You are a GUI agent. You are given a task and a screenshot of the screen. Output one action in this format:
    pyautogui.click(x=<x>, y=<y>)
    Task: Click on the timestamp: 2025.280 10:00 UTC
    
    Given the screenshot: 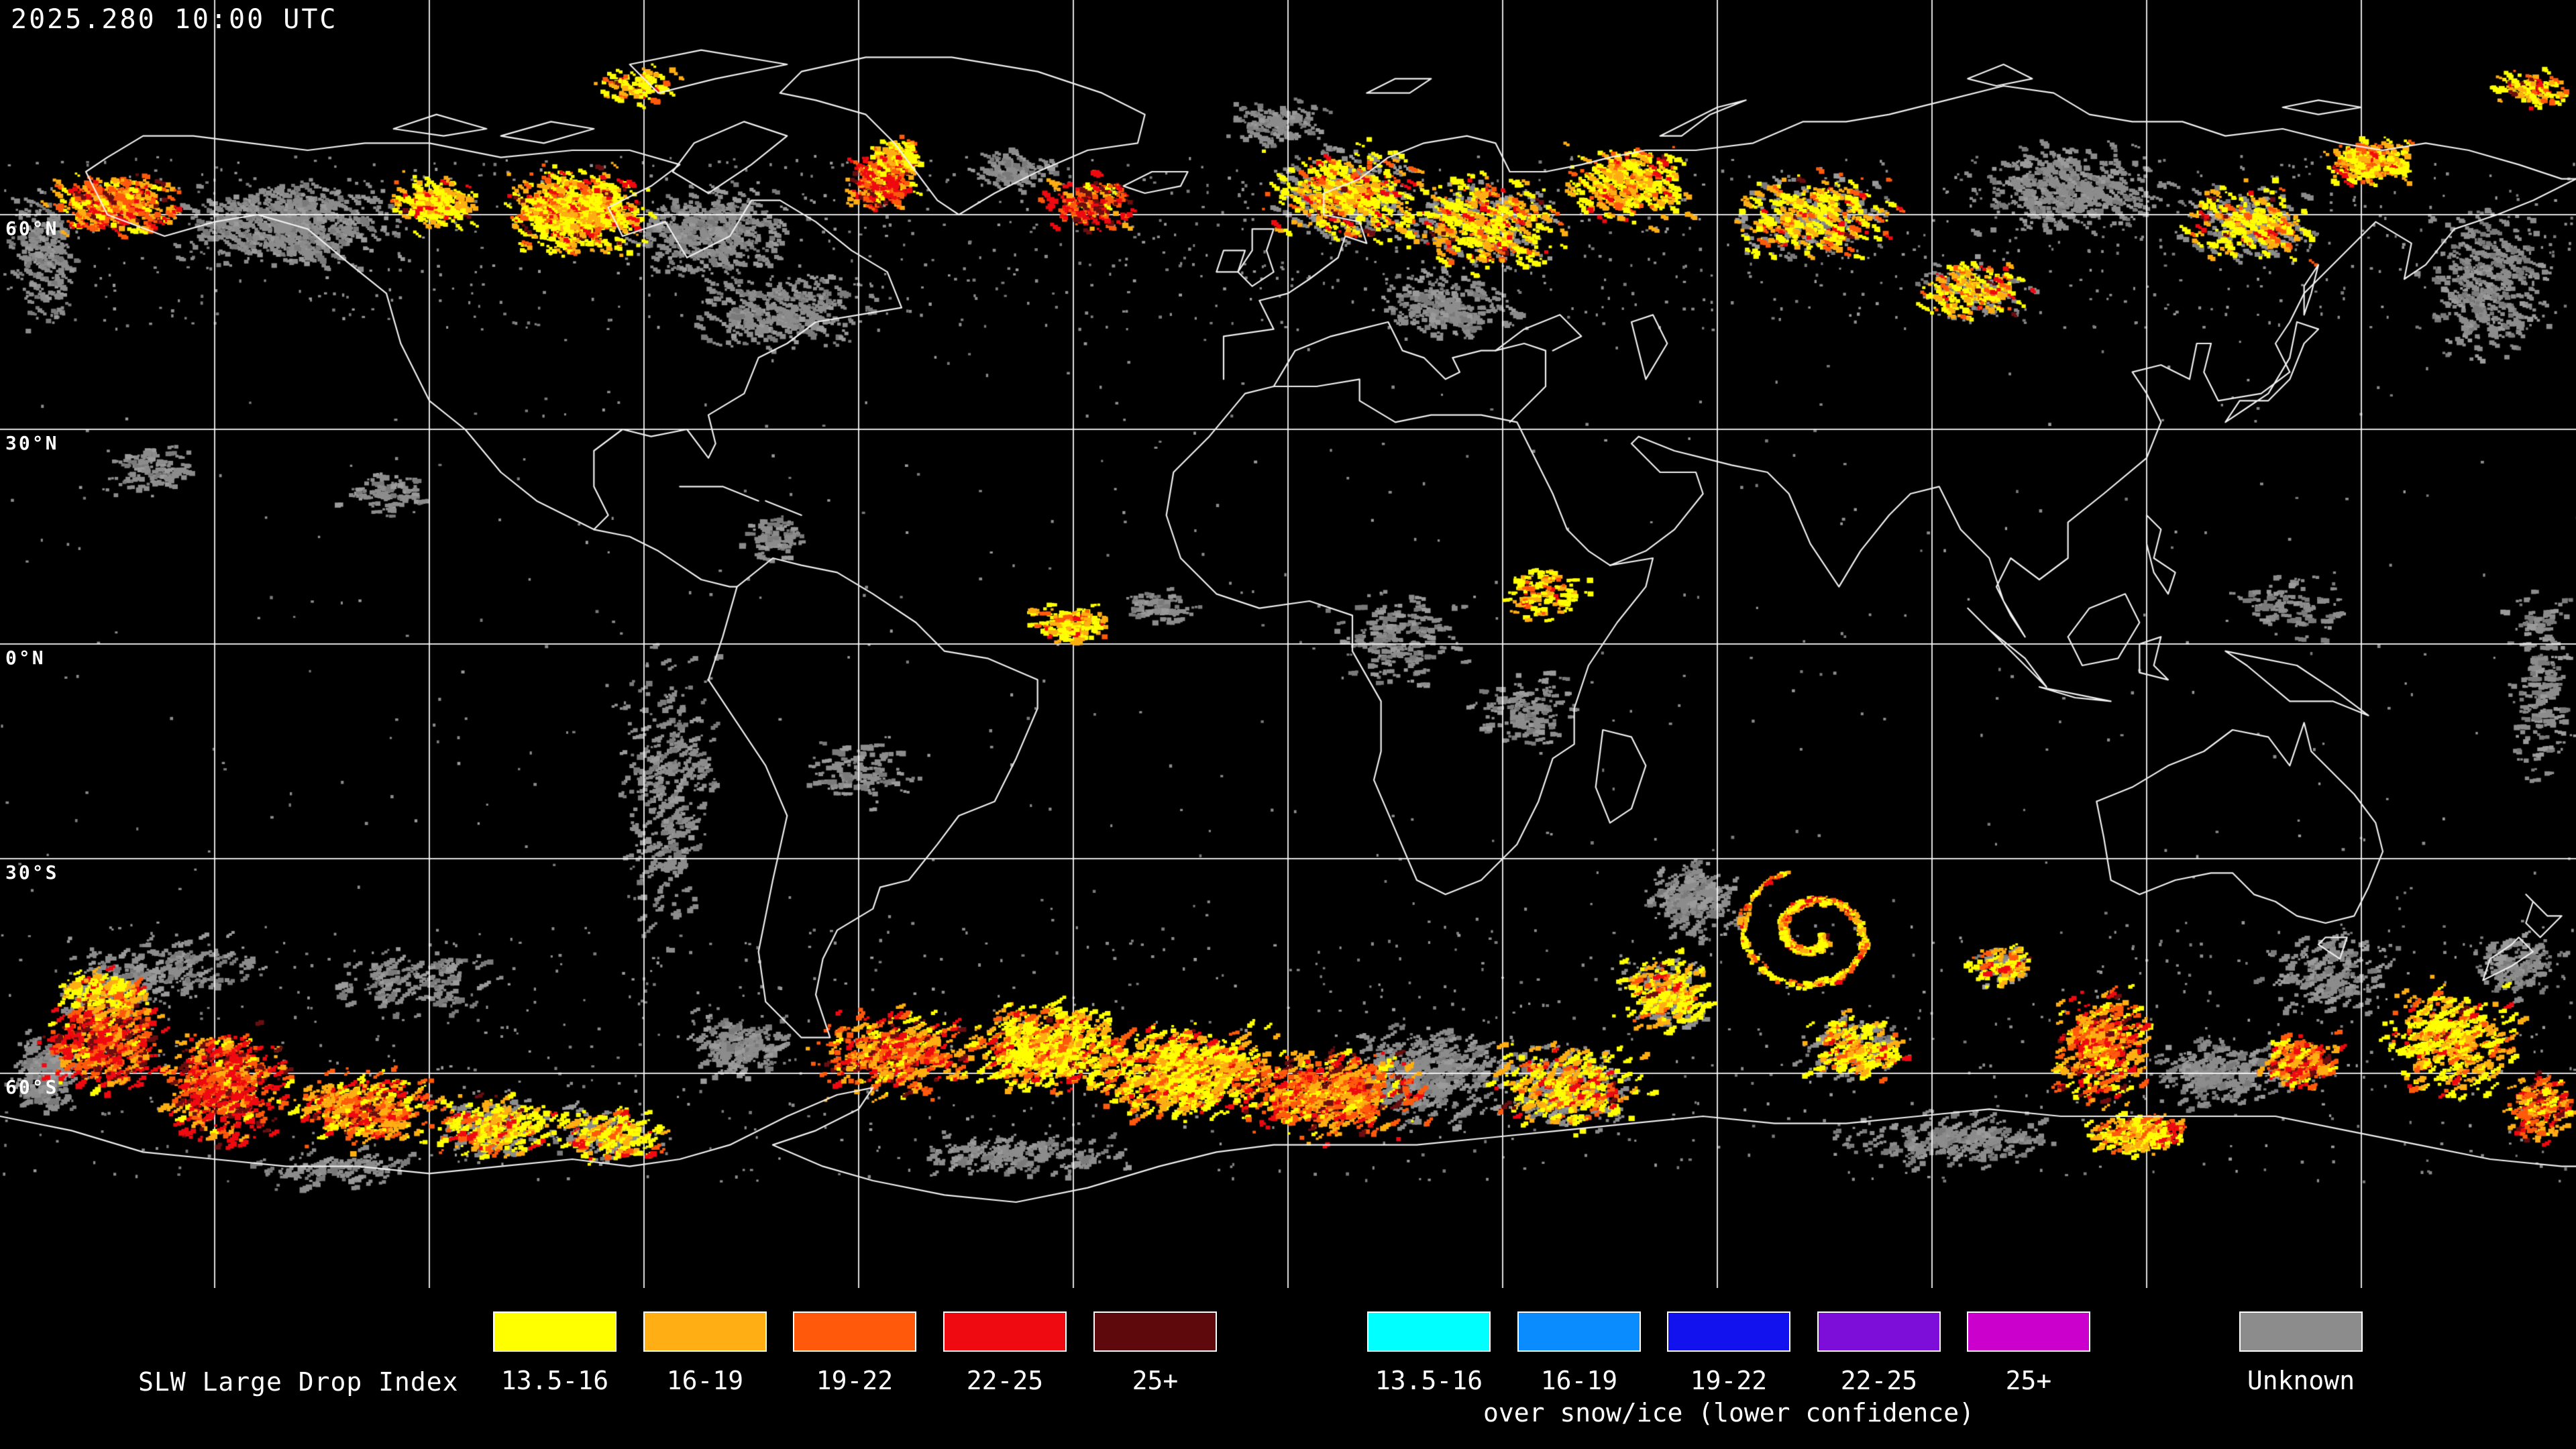 What is the action you would take?
    pyautogui.click(x=174, y=19)
    